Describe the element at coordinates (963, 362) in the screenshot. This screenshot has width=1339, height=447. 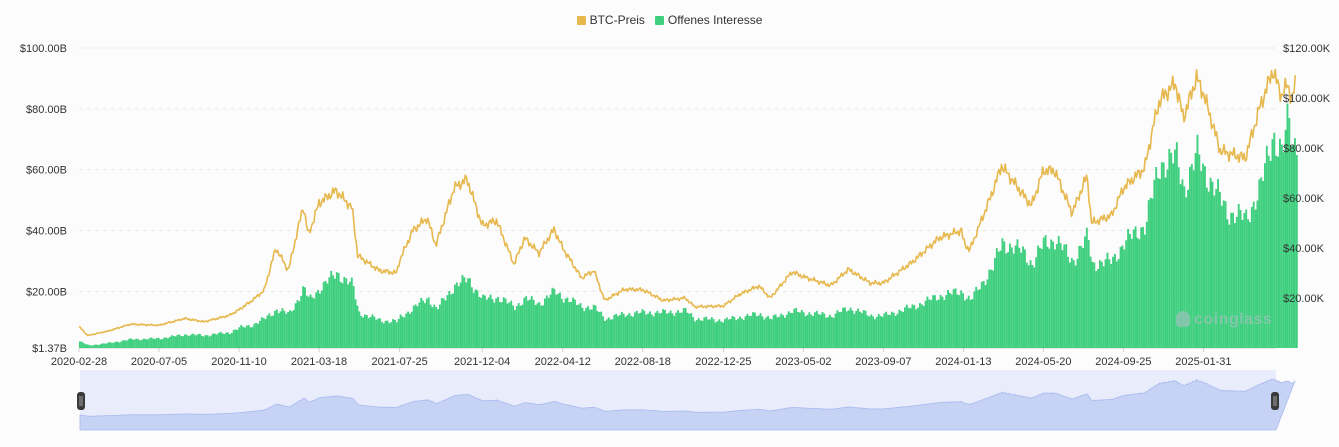
I see `x-tick-label: 2024-01-13` at that location.